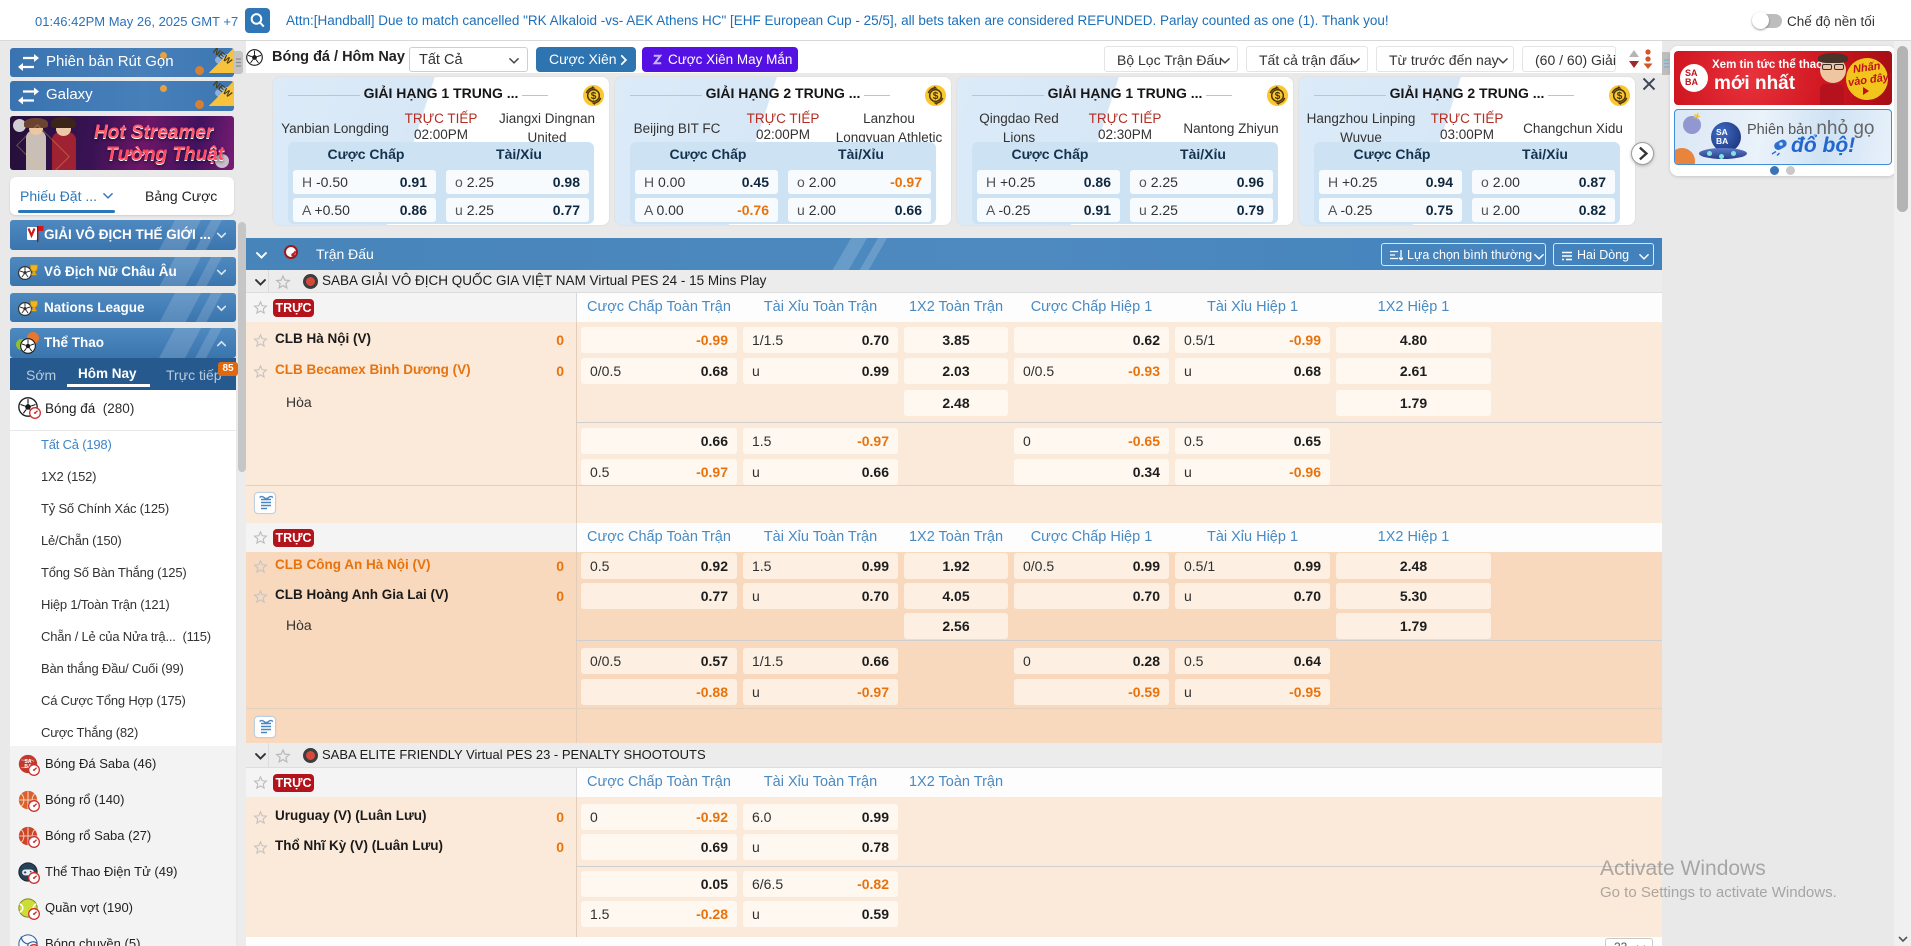  What do you see at coordinates (28, 762) in the screenshot?
I see `svg-text: SA` at bounding box center [28, 762].